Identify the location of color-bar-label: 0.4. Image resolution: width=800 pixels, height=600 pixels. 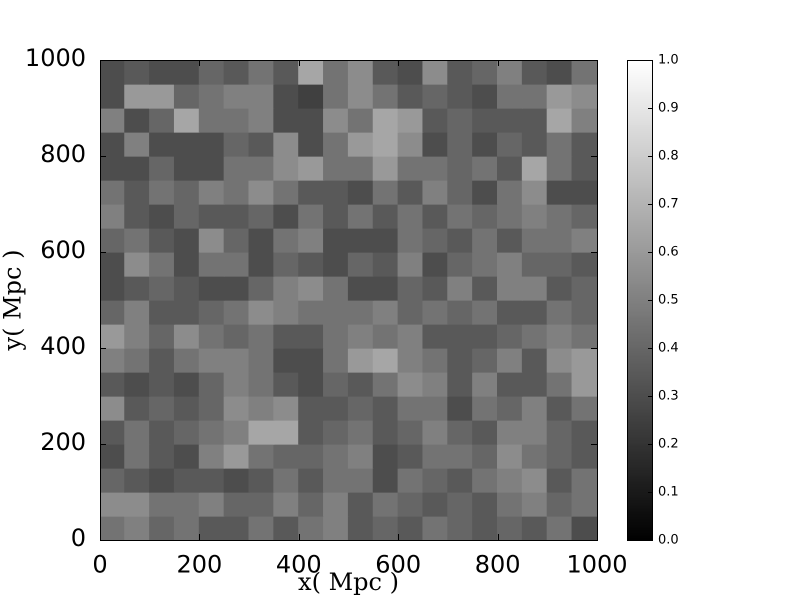
(668, 348).